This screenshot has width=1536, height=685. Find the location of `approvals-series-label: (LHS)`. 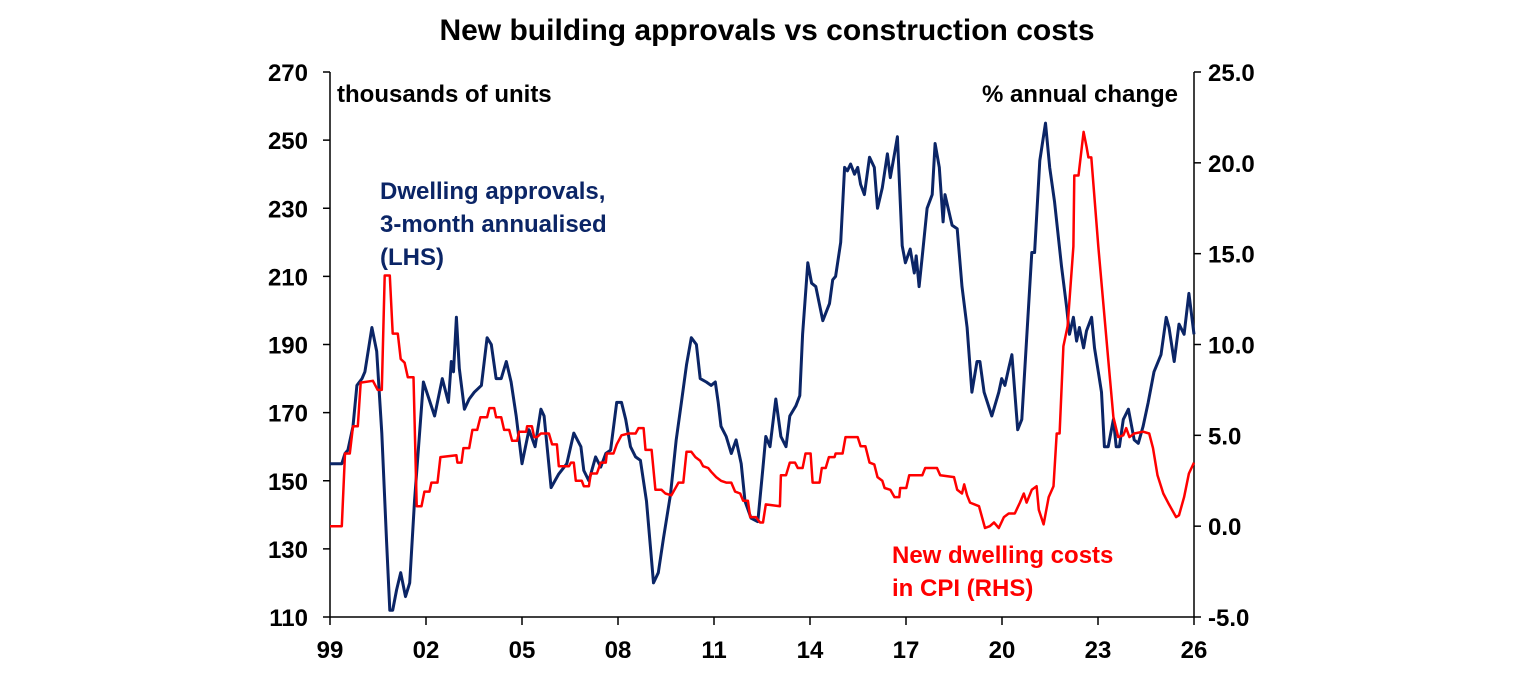

approvals-series-label: (LHS) is located at coordinates (412, 257).